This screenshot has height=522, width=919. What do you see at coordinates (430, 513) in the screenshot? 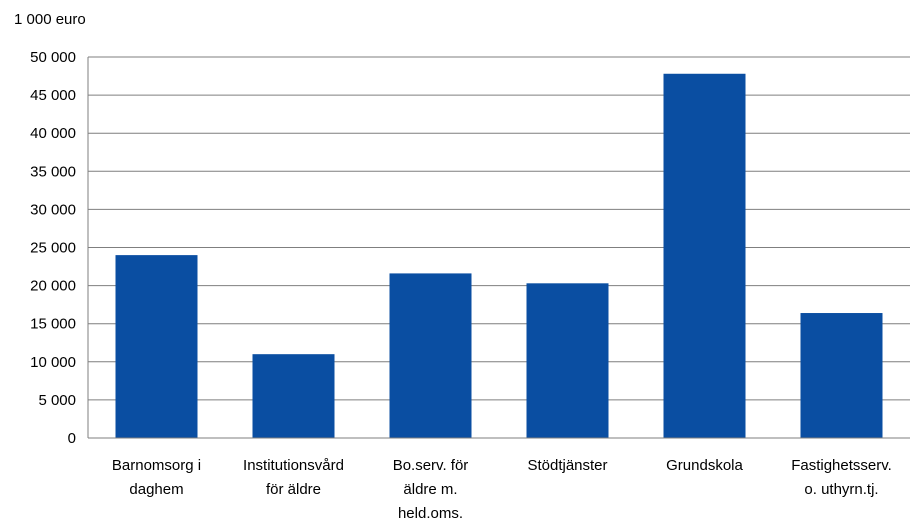
I see `x-category-label-line: held.oms.` at bounding box center [430, 513].